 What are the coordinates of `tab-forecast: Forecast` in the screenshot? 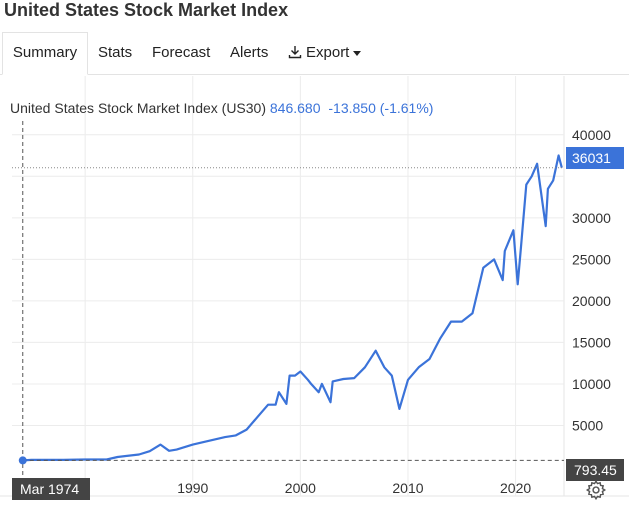 It's located at (181, 53).